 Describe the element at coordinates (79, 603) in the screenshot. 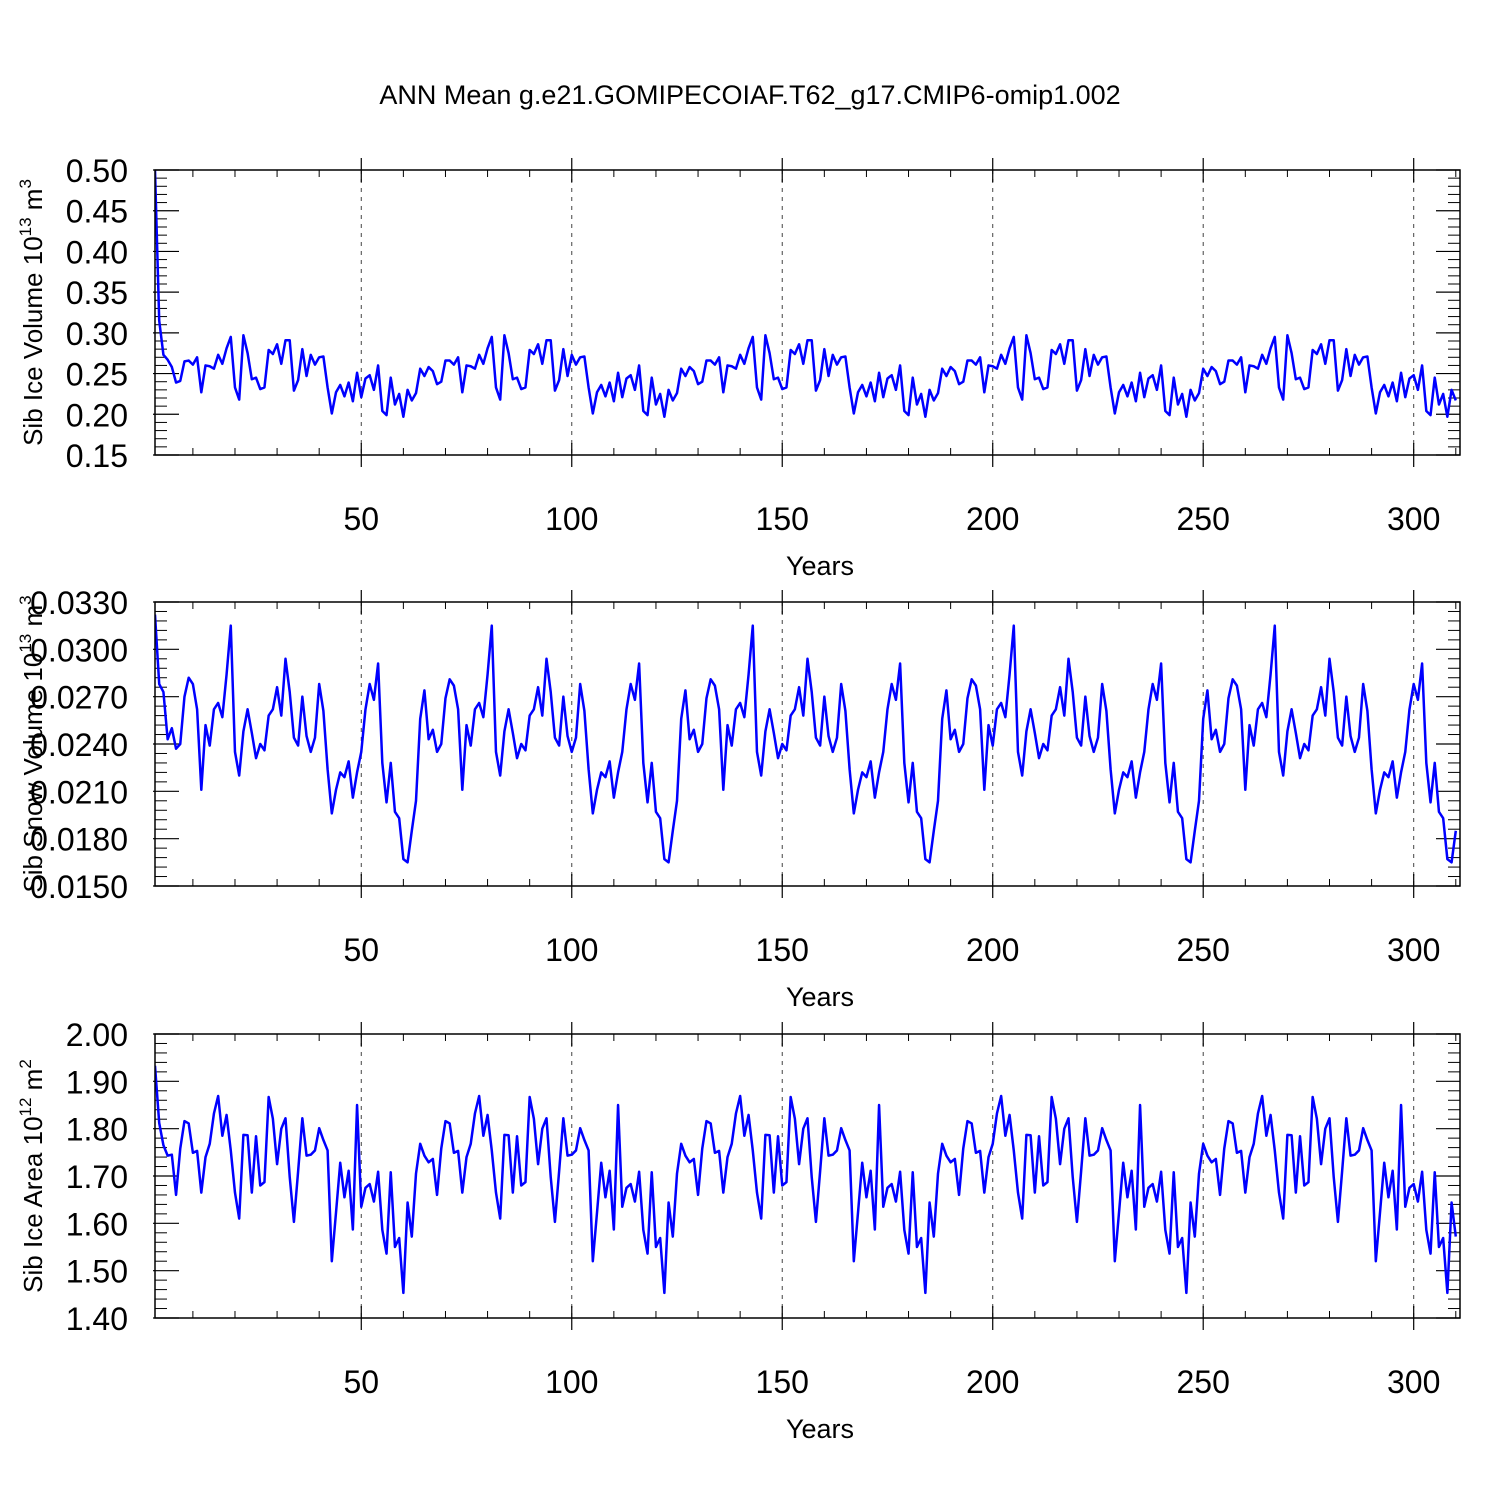

I see `y-tick-label: 0.0330` at that location.